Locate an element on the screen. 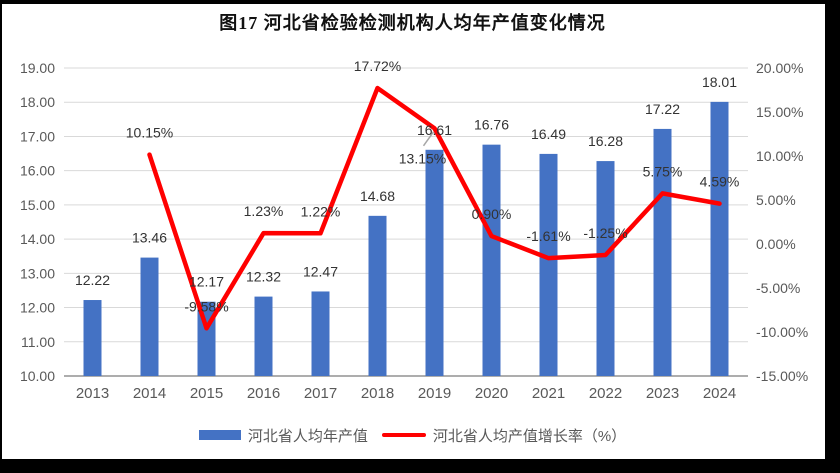 The width and height of the screenshot is (840, 473). legend-label-line-series: 河北省人均产值增长率（%） is located at coordinates (529, 436).